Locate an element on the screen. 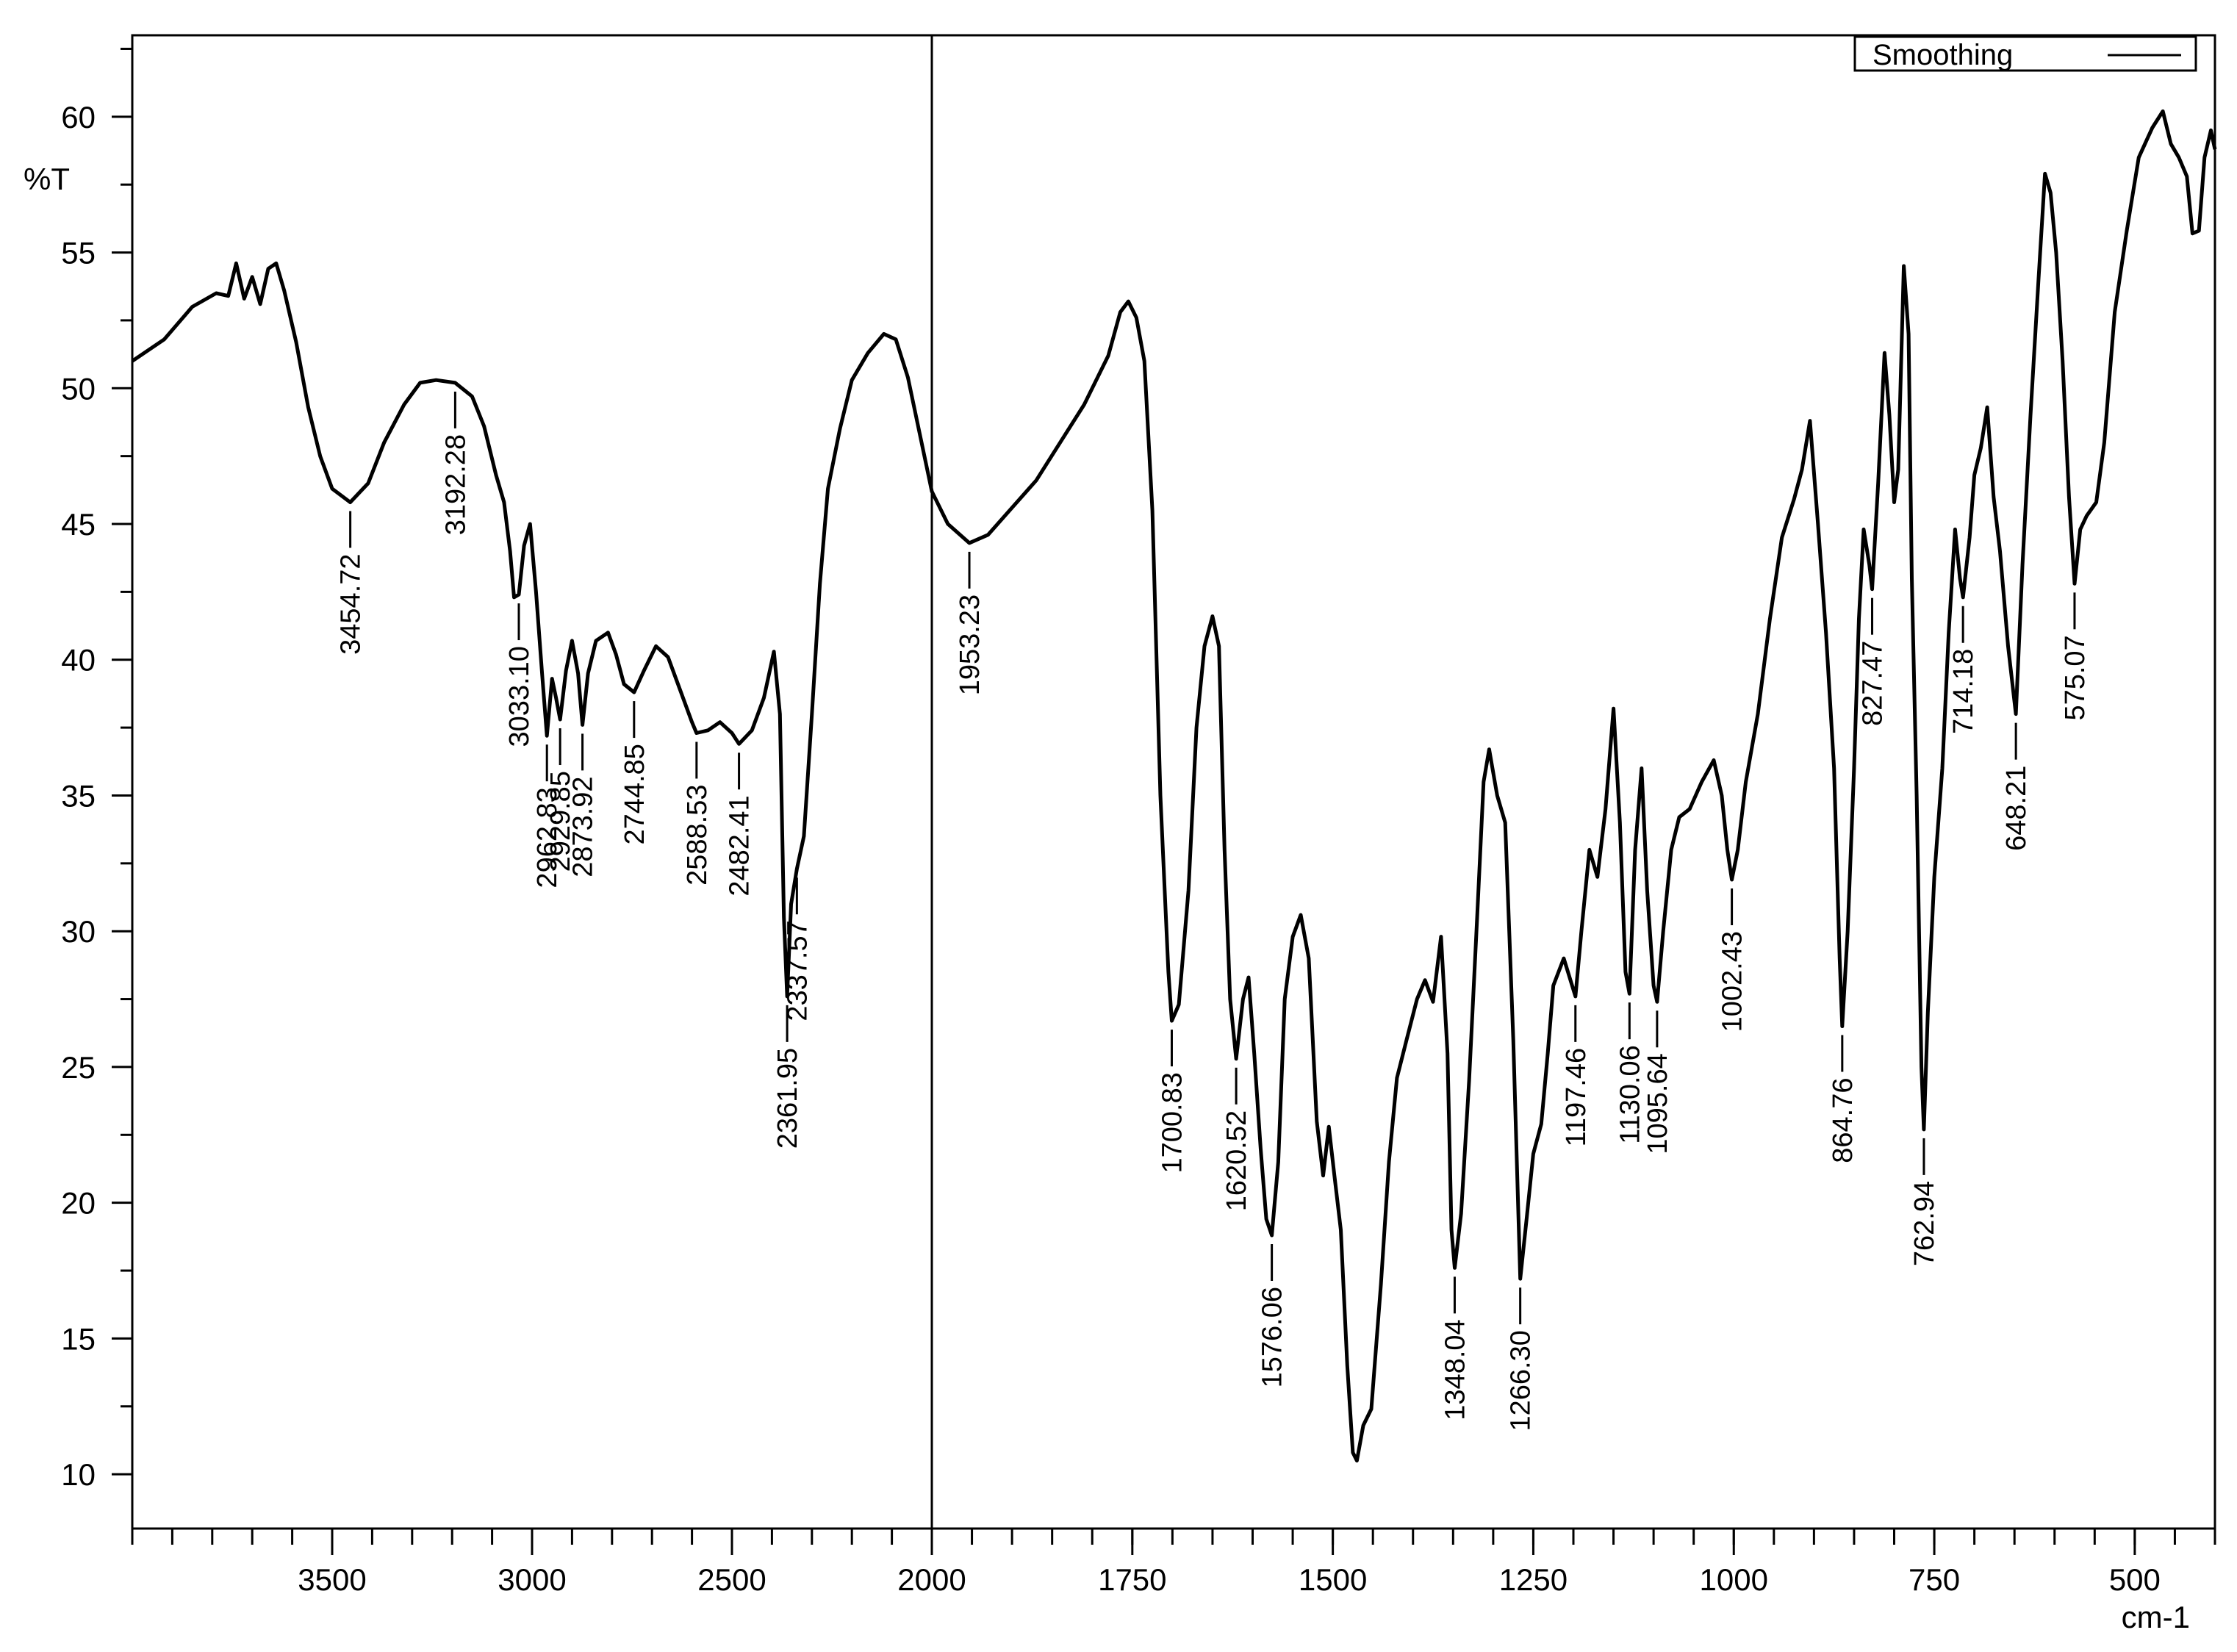  peak-label: 1095.64 is located at coordinates (1657, 1103).